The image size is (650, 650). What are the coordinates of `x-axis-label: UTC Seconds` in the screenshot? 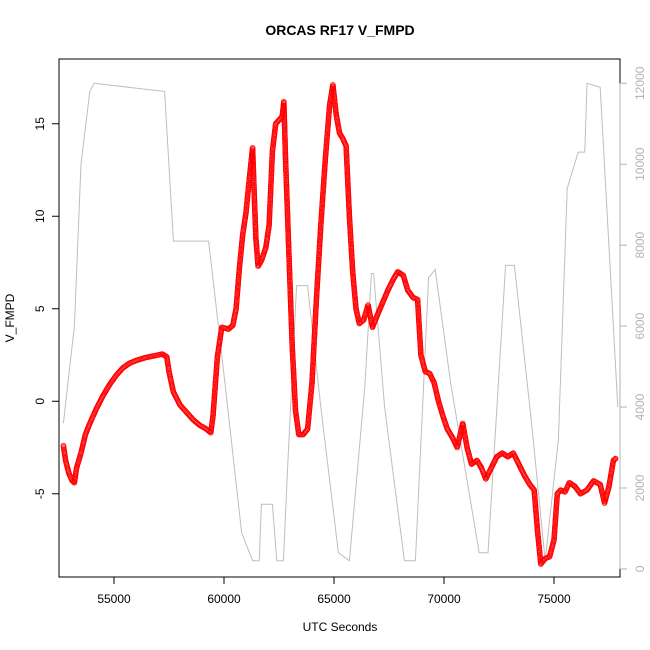 It's located at (340, 627).